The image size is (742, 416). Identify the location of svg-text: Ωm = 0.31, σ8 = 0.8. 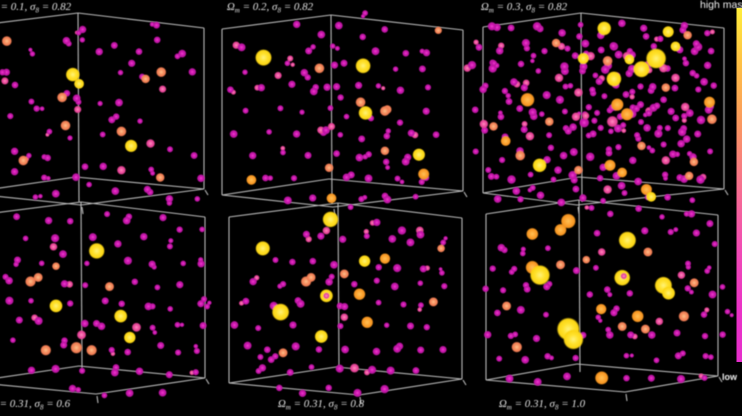
(321, 405).